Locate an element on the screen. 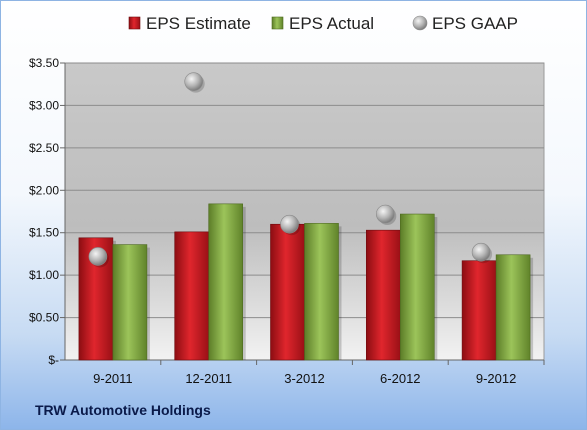  y-tick-label: $2.50 is located at coordinates (44, 148).